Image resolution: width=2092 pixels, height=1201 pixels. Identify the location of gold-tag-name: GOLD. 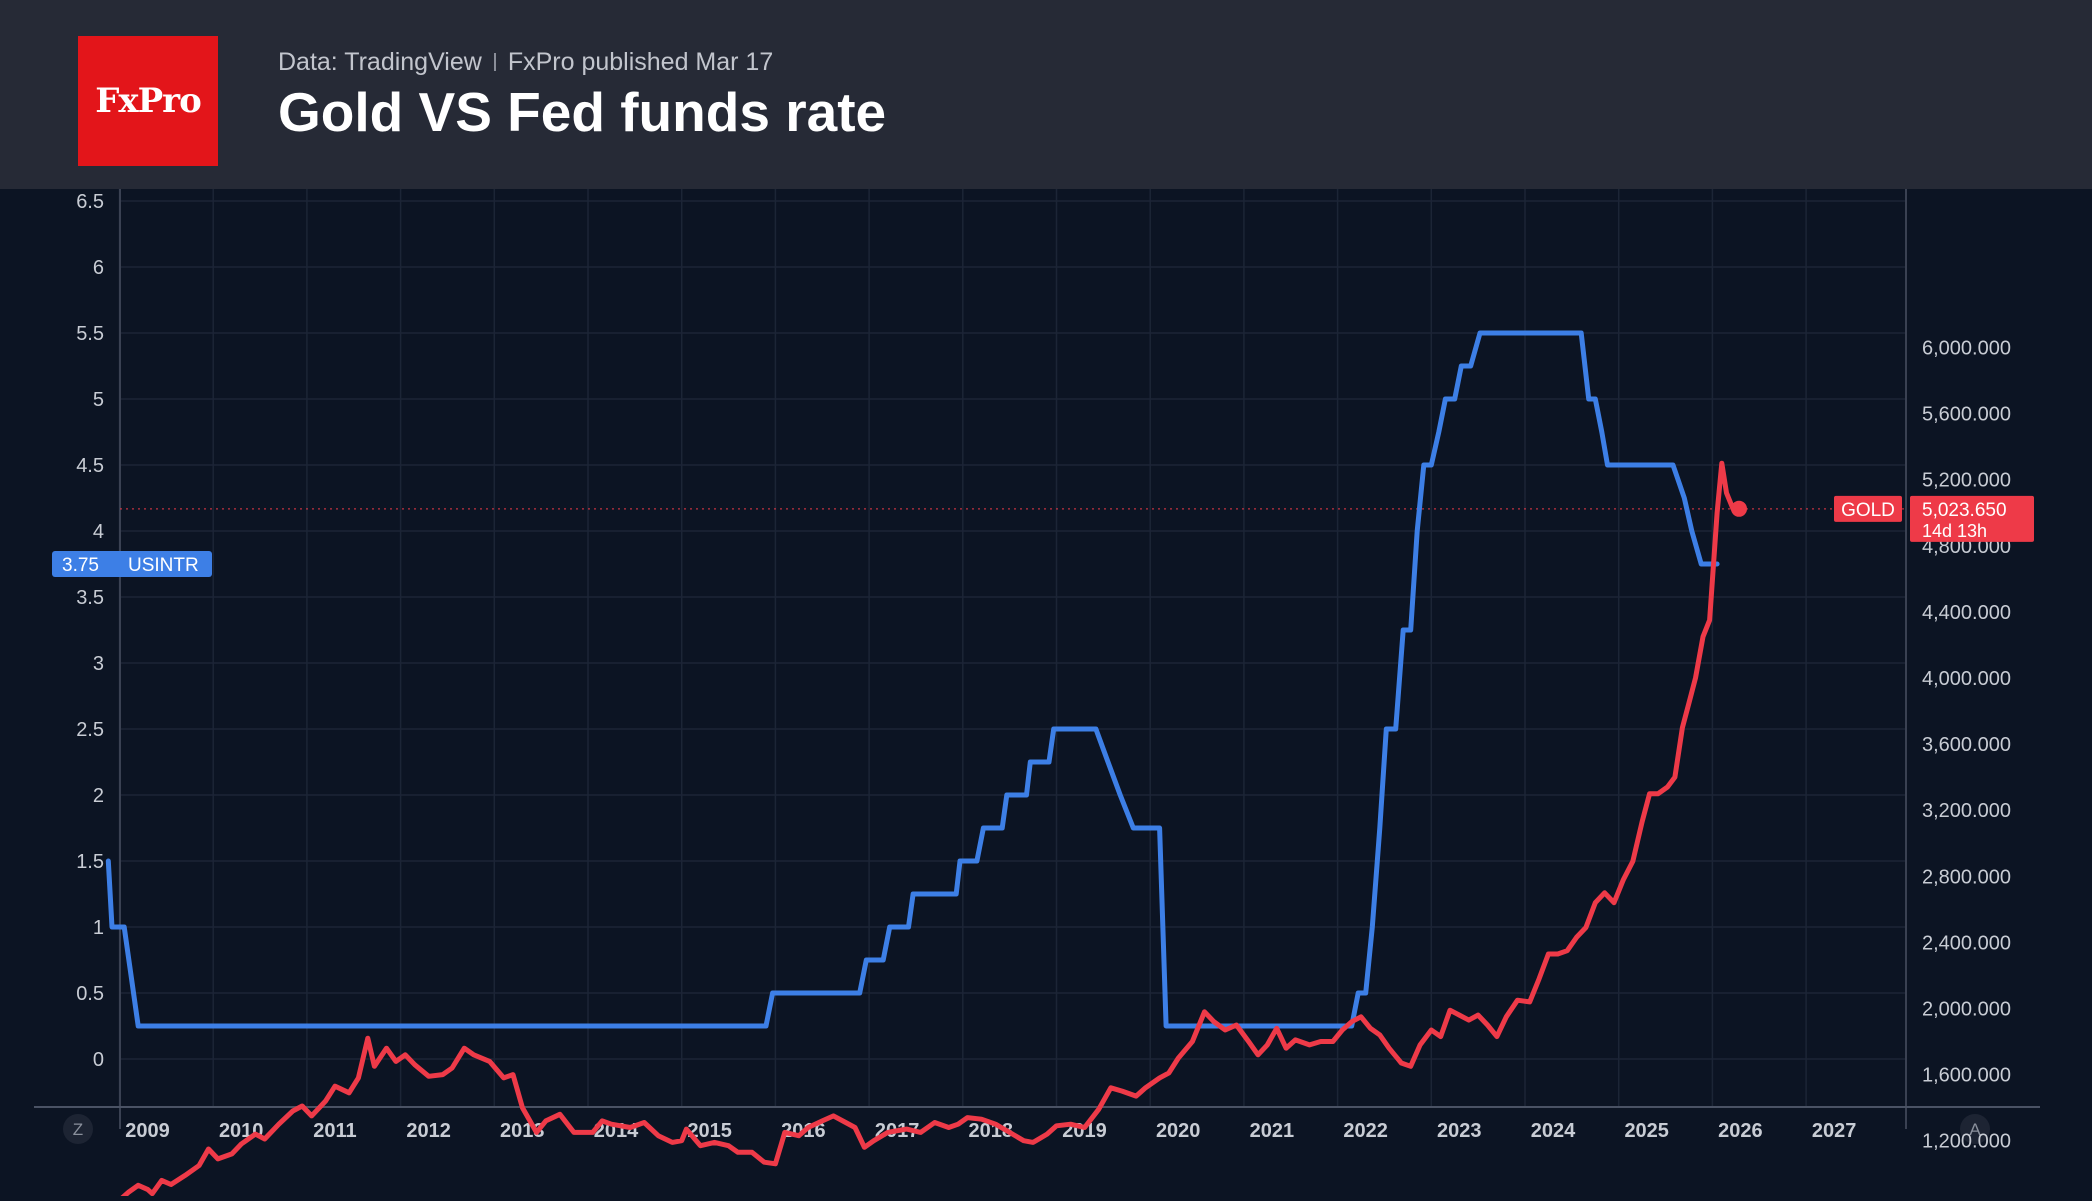
(1868, 510).